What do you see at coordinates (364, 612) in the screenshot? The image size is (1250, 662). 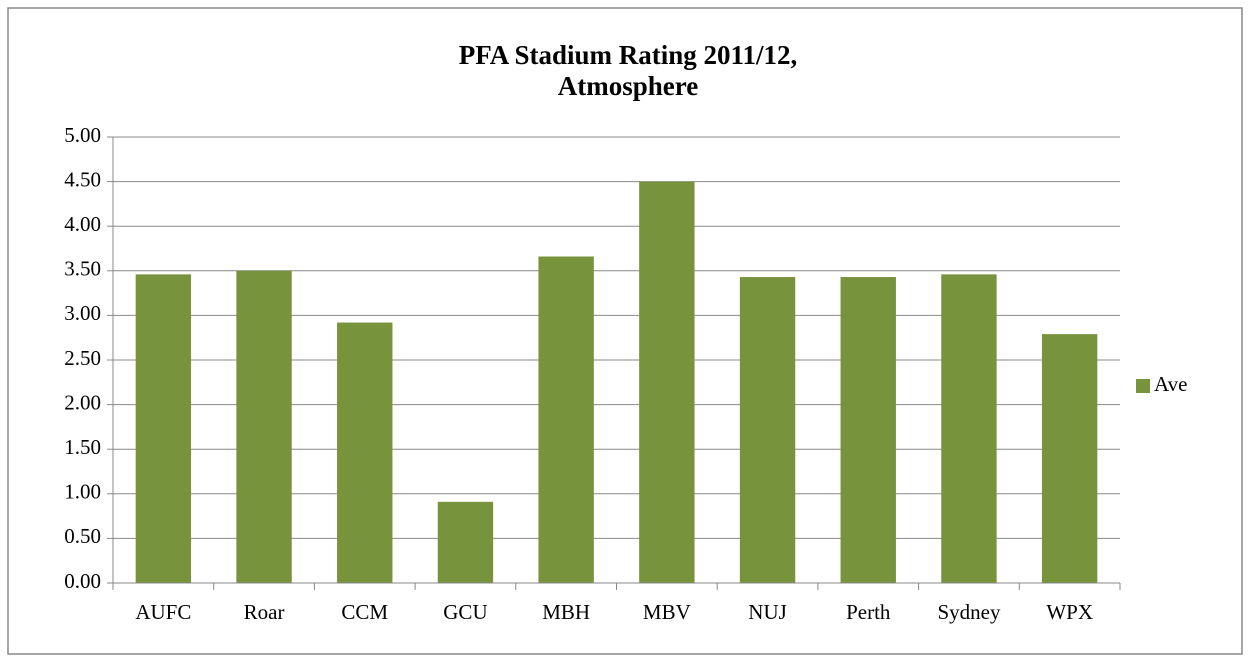 I see `x-tick-label: CCM` at bounding box center [364, 612].